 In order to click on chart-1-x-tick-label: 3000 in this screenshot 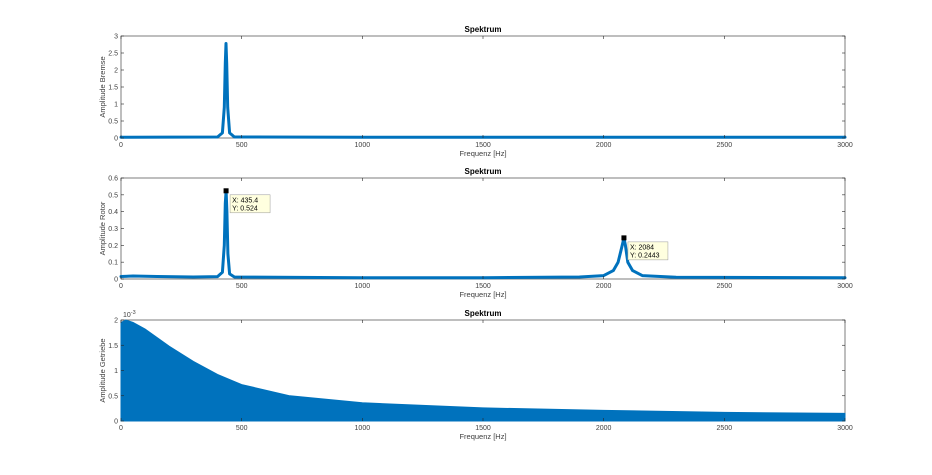, I will do `click(845, 145)`.